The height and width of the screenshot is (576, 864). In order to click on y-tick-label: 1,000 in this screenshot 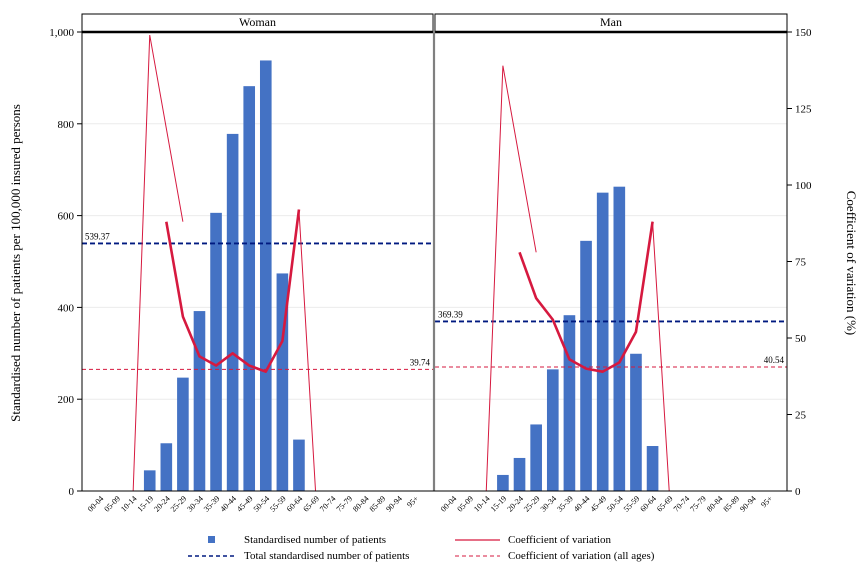, I will do `click(61, 33)`.